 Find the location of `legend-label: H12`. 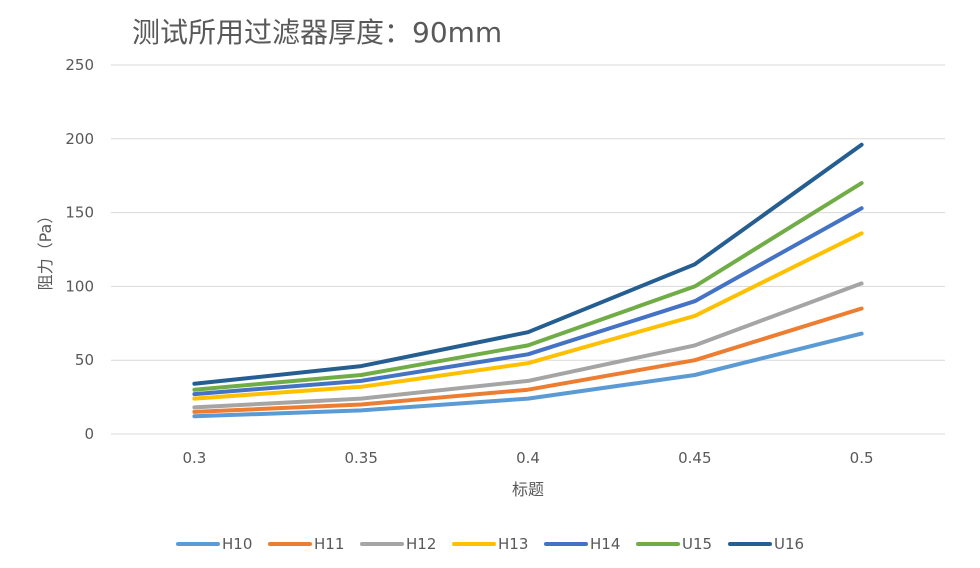

legend-label: H12 is located at coordinates (421, 544).